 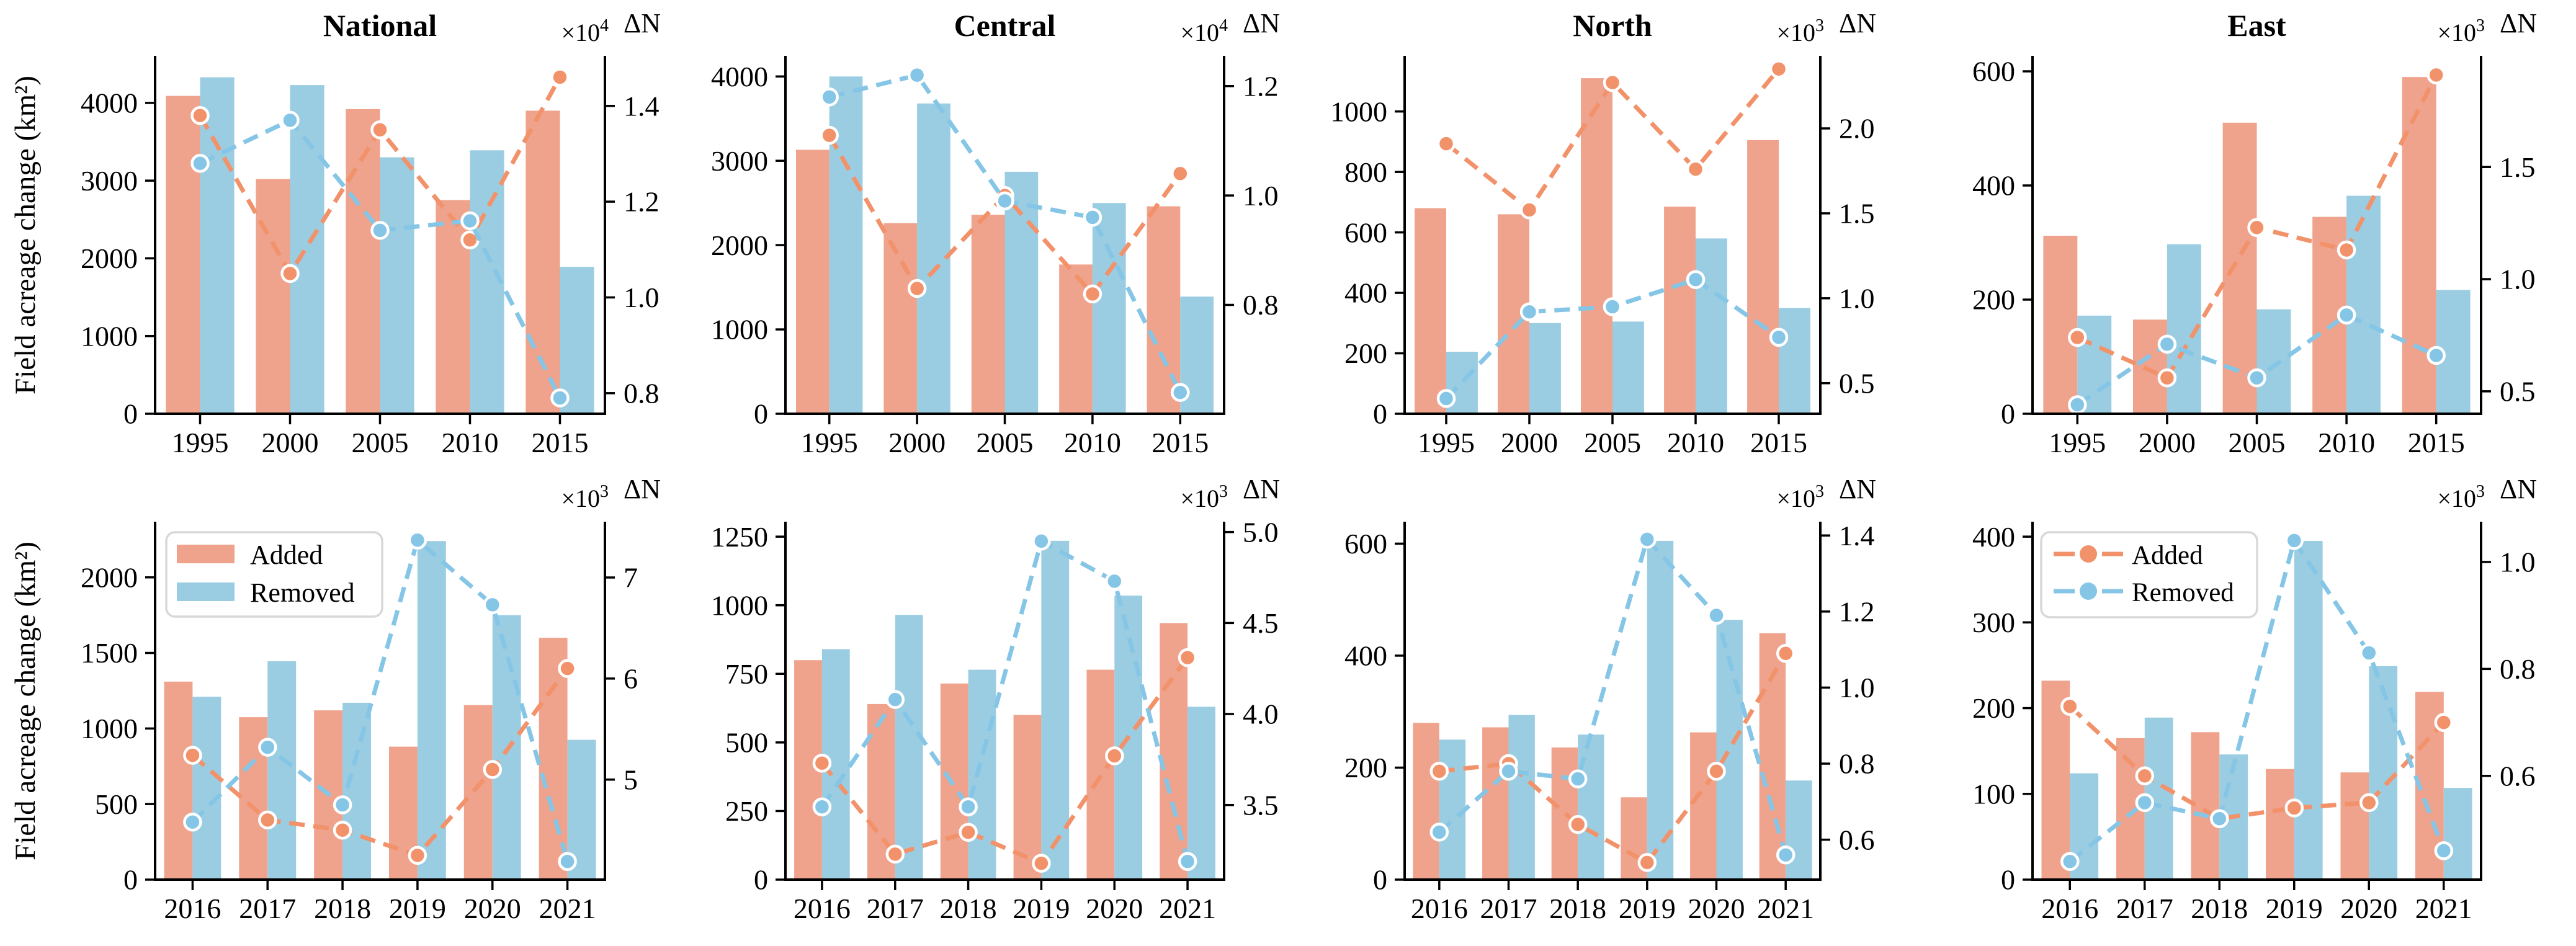 I want to click on left-tick-label: 200, so click(x=1365, y=767).